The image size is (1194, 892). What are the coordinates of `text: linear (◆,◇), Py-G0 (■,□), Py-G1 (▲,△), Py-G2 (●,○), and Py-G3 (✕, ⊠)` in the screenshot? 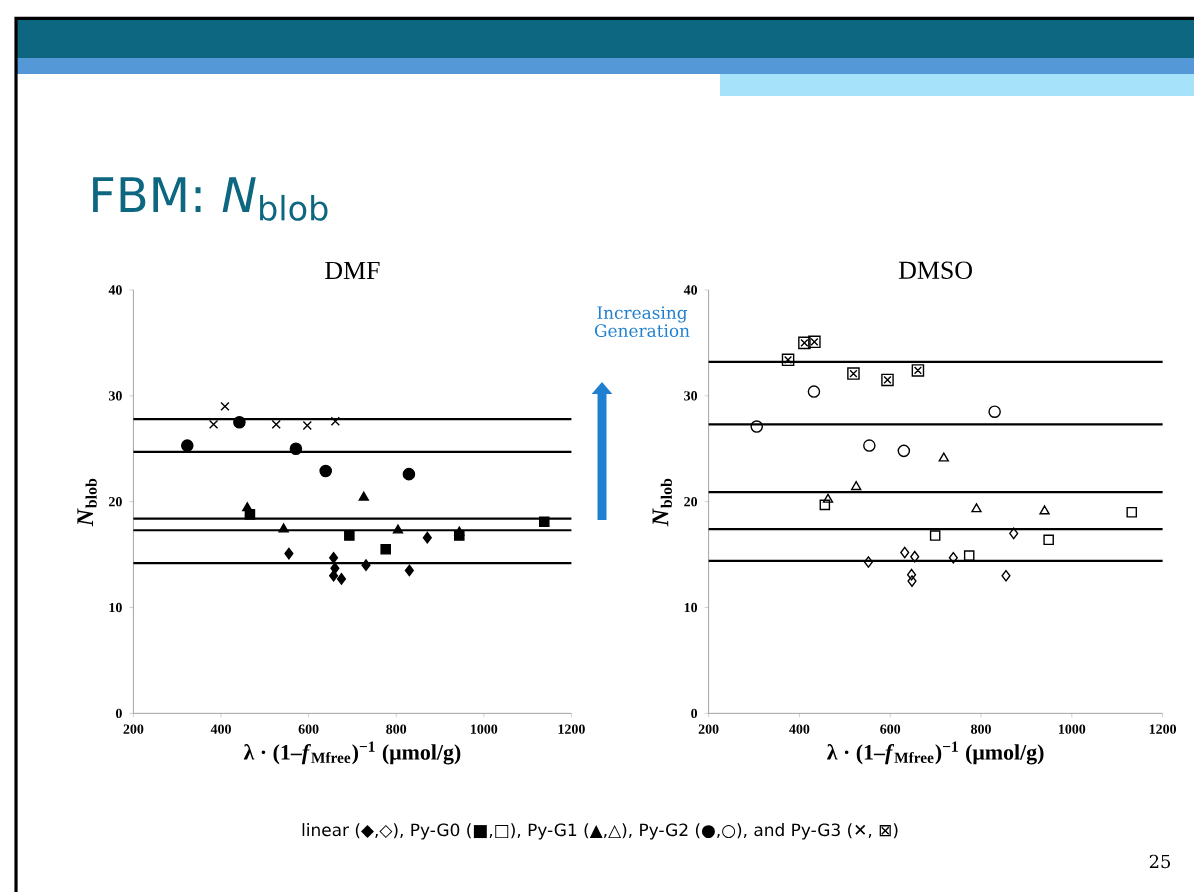 It's located at (600, 831).